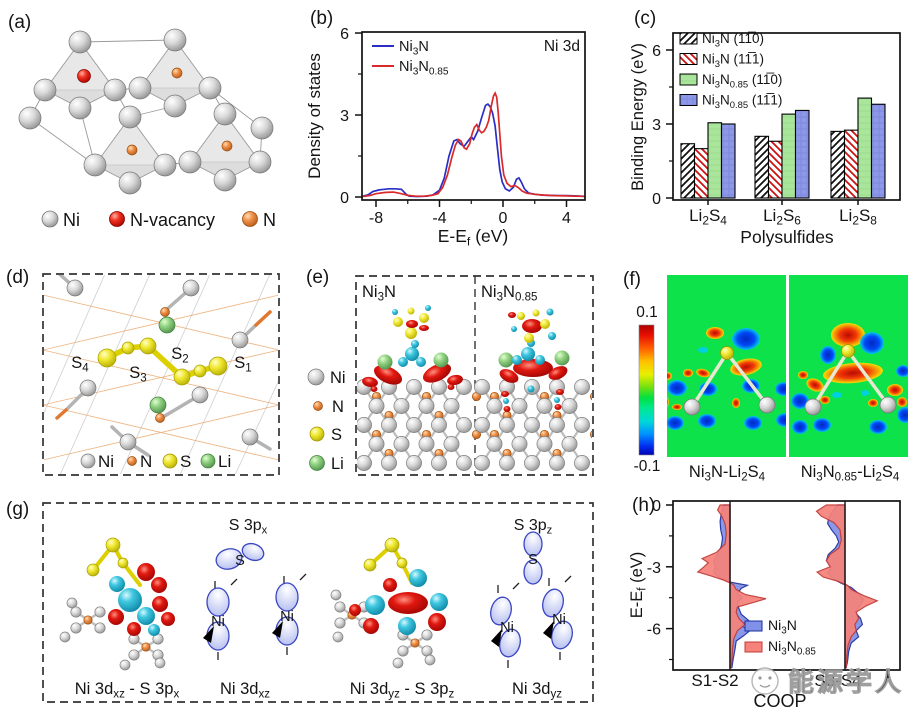 This screenshot has width=923, height=725. I want to click on panel-d-label: (d), so click(17, 277).